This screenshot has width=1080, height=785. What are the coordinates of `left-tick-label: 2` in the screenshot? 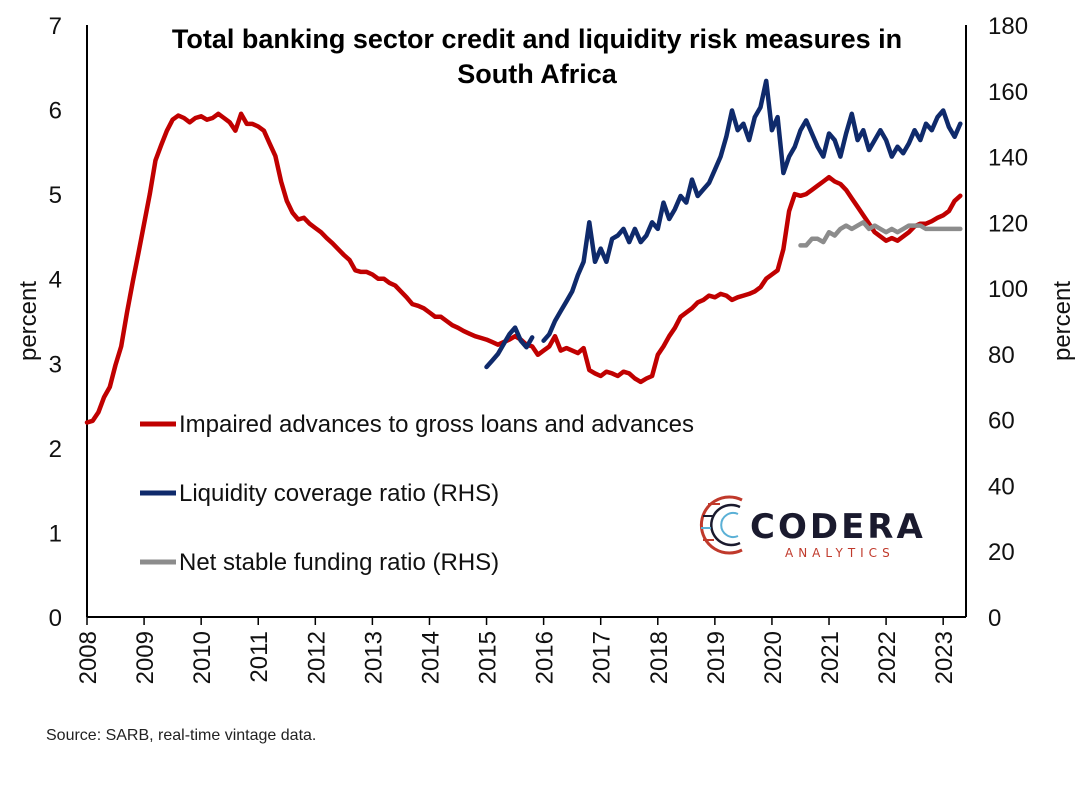 It's located at (55, 449).